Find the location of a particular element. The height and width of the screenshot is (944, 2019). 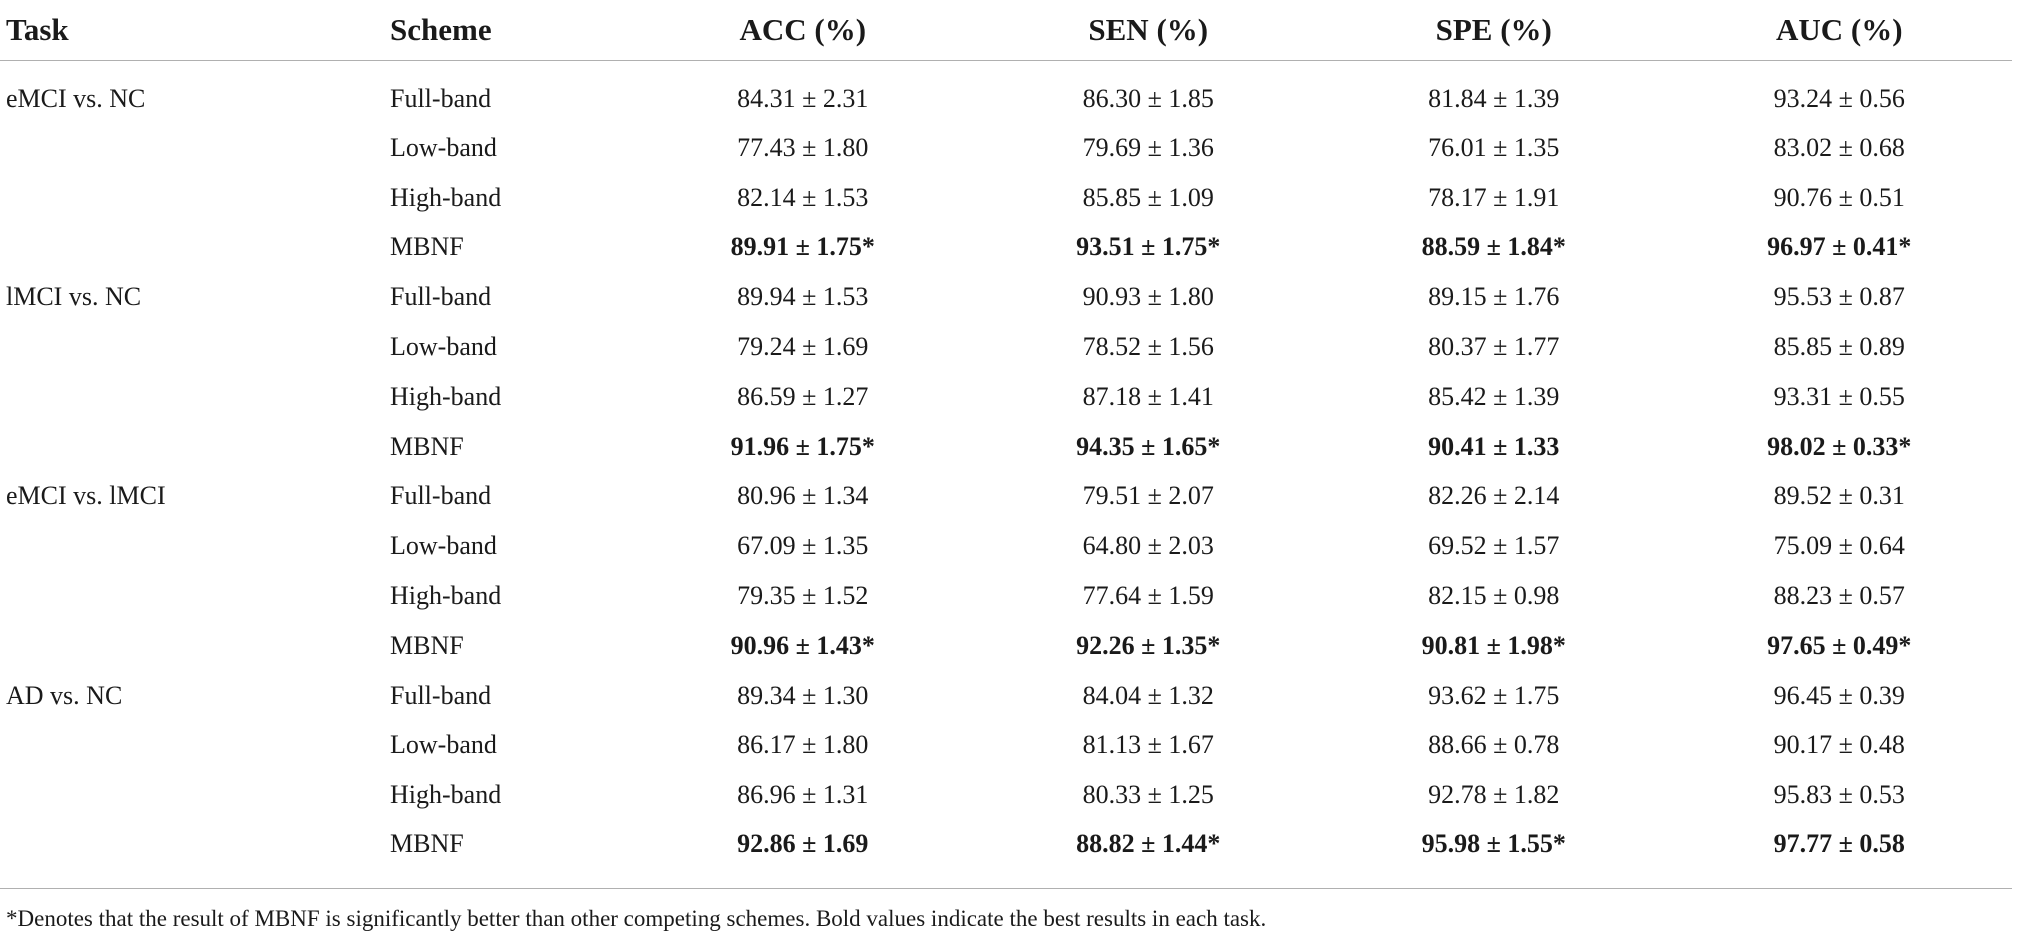

header-auc: AUC (%) is located at coordinates (1839, 30).